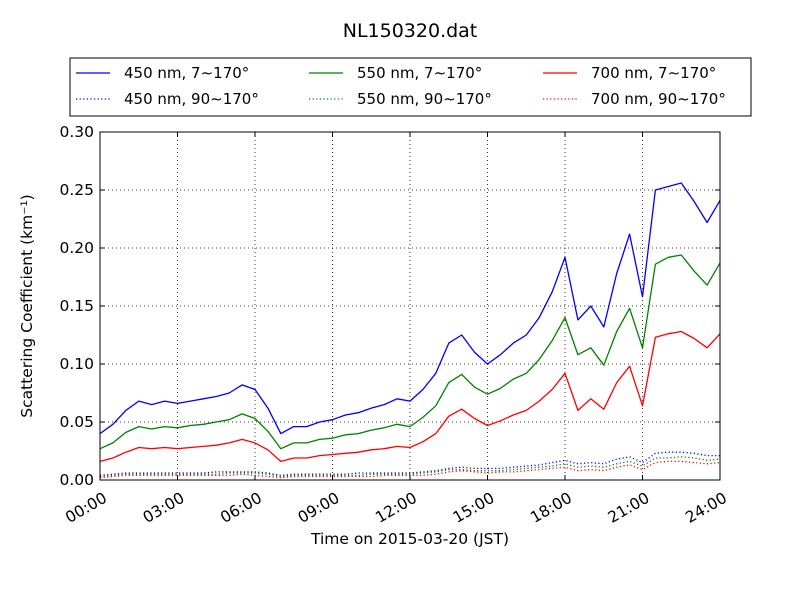 This screenshot has width=800, height=600. I want to click on y-tick-label: 0.20, so click(76, 248).